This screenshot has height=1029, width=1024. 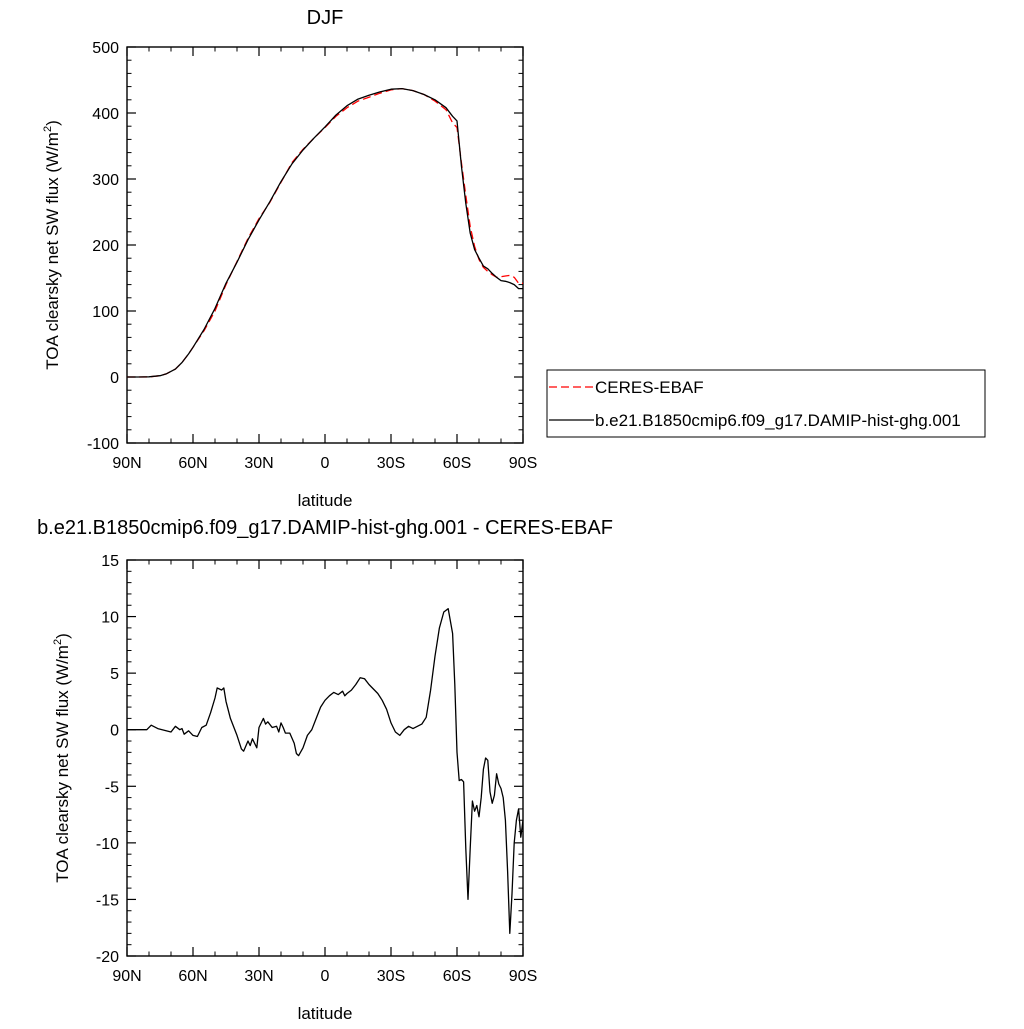 I want to click on top-series-lines, so click(x=325, y=232).